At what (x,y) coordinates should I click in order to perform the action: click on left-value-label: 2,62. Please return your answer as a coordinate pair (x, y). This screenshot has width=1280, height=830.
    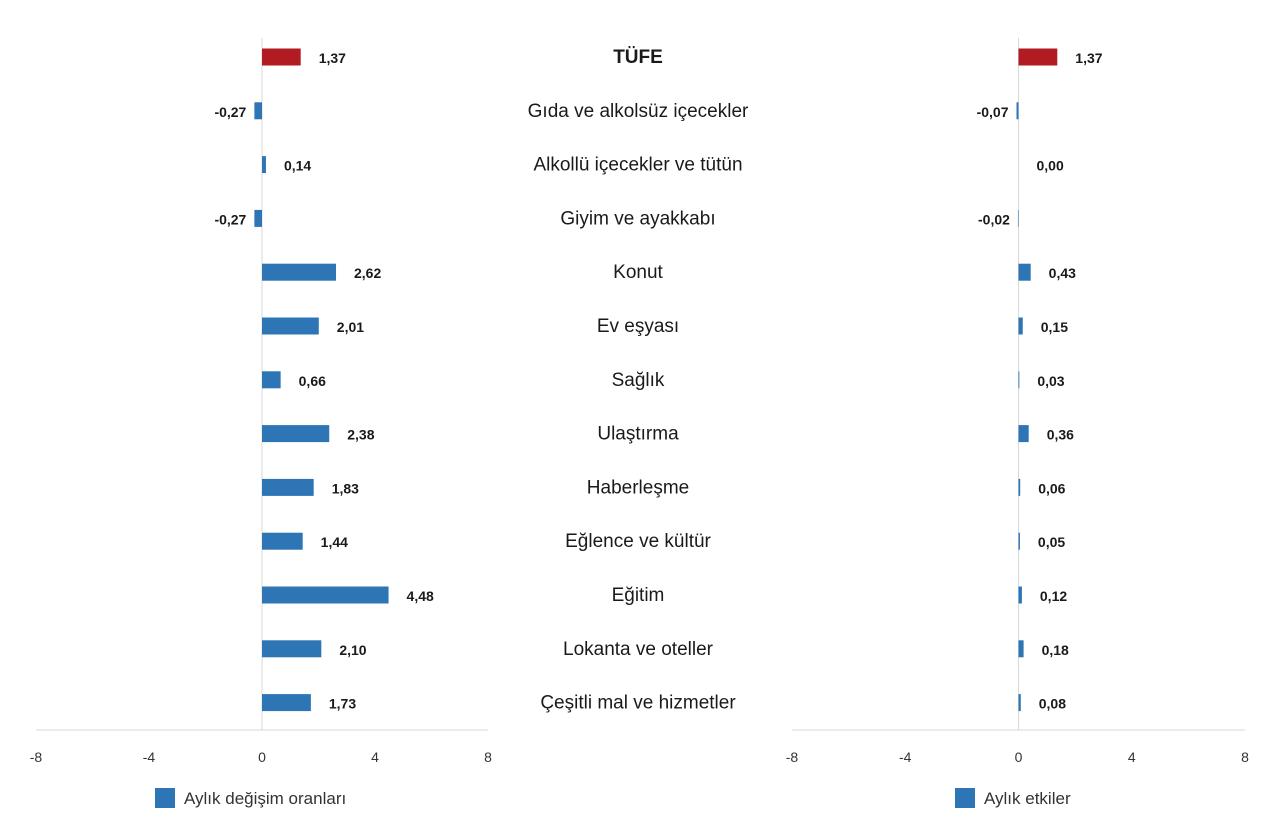
    Looking at the image, I should click on (367, 273).